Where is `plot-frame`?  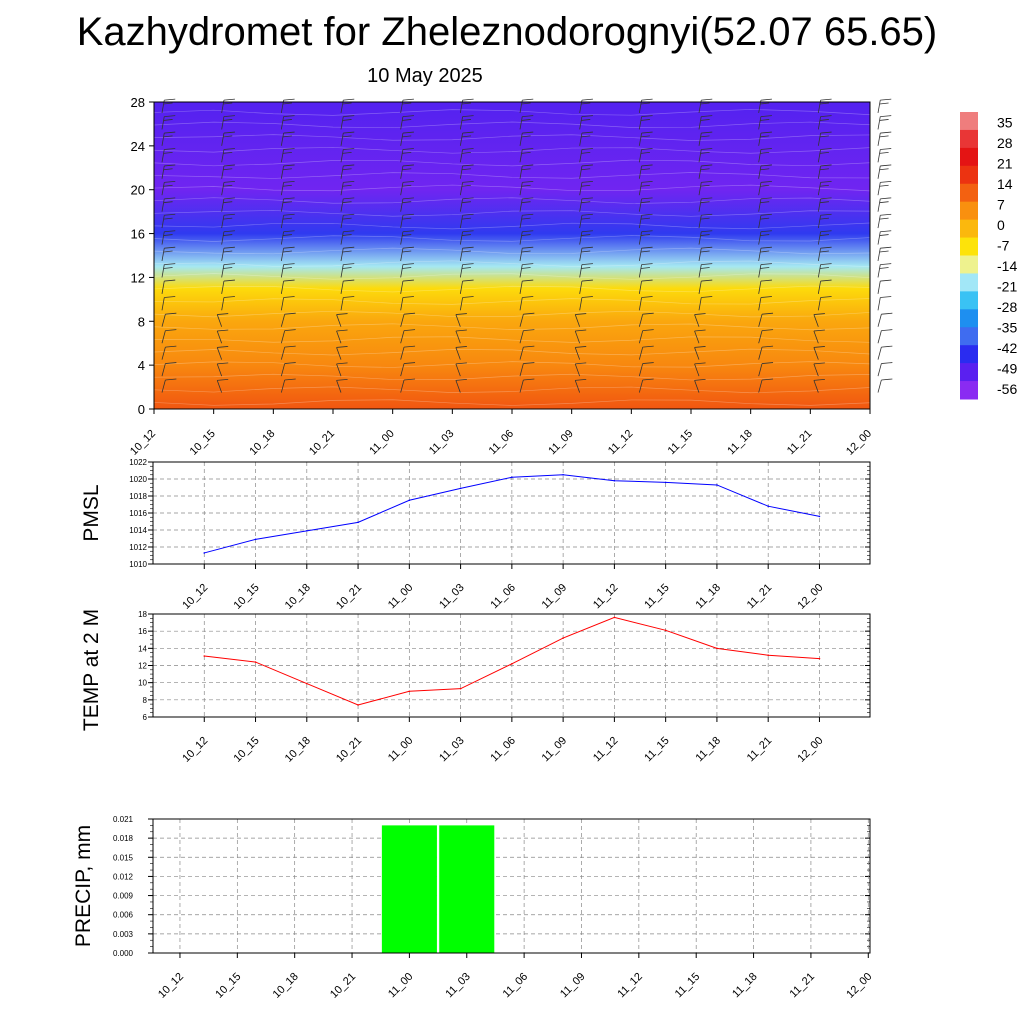
plot-frame is located at coordinates (511, 886).